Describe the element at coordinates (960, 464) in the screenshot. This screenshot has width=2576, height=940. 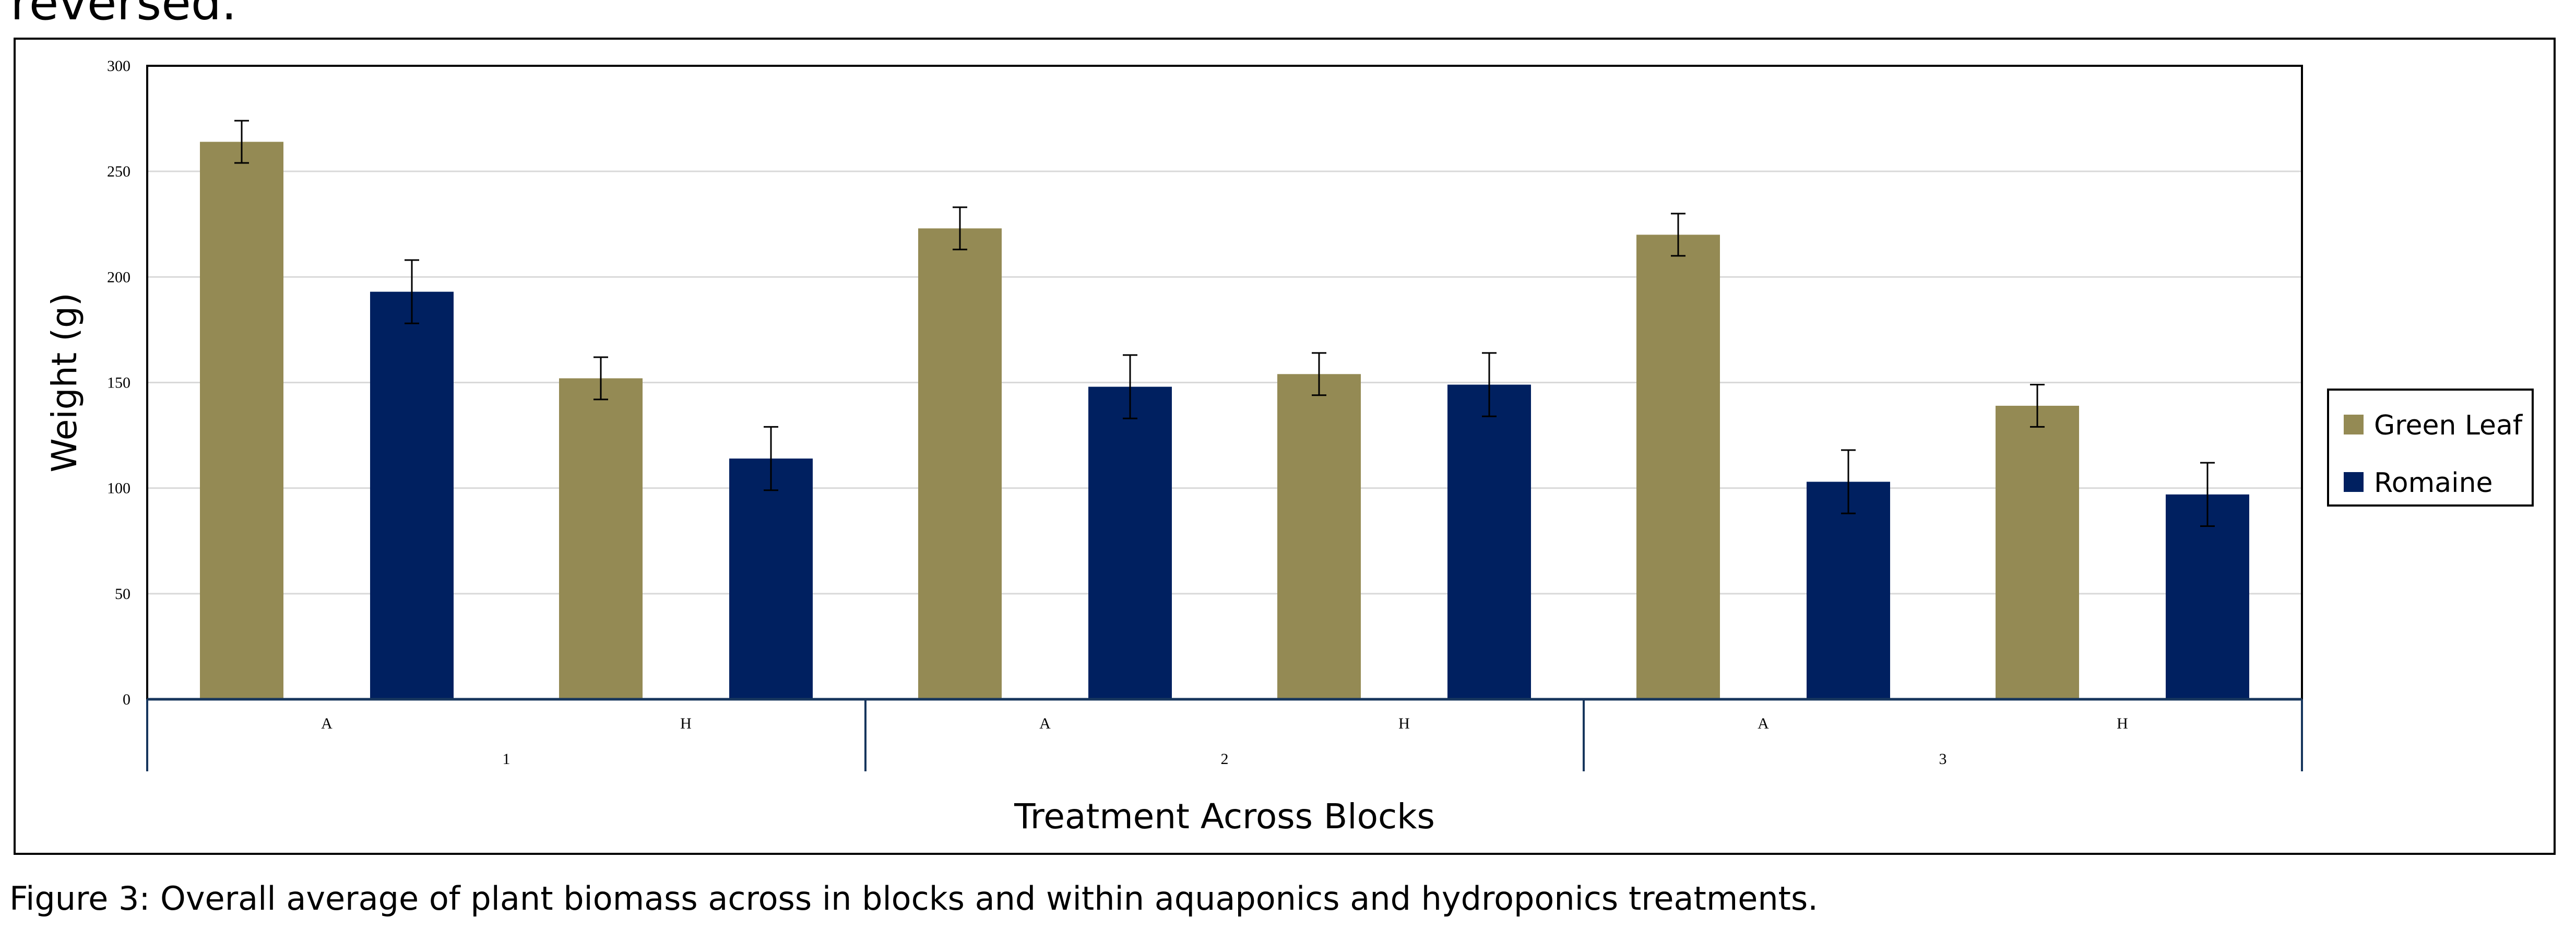
I see `bar-green-leaf-2A` at that location.